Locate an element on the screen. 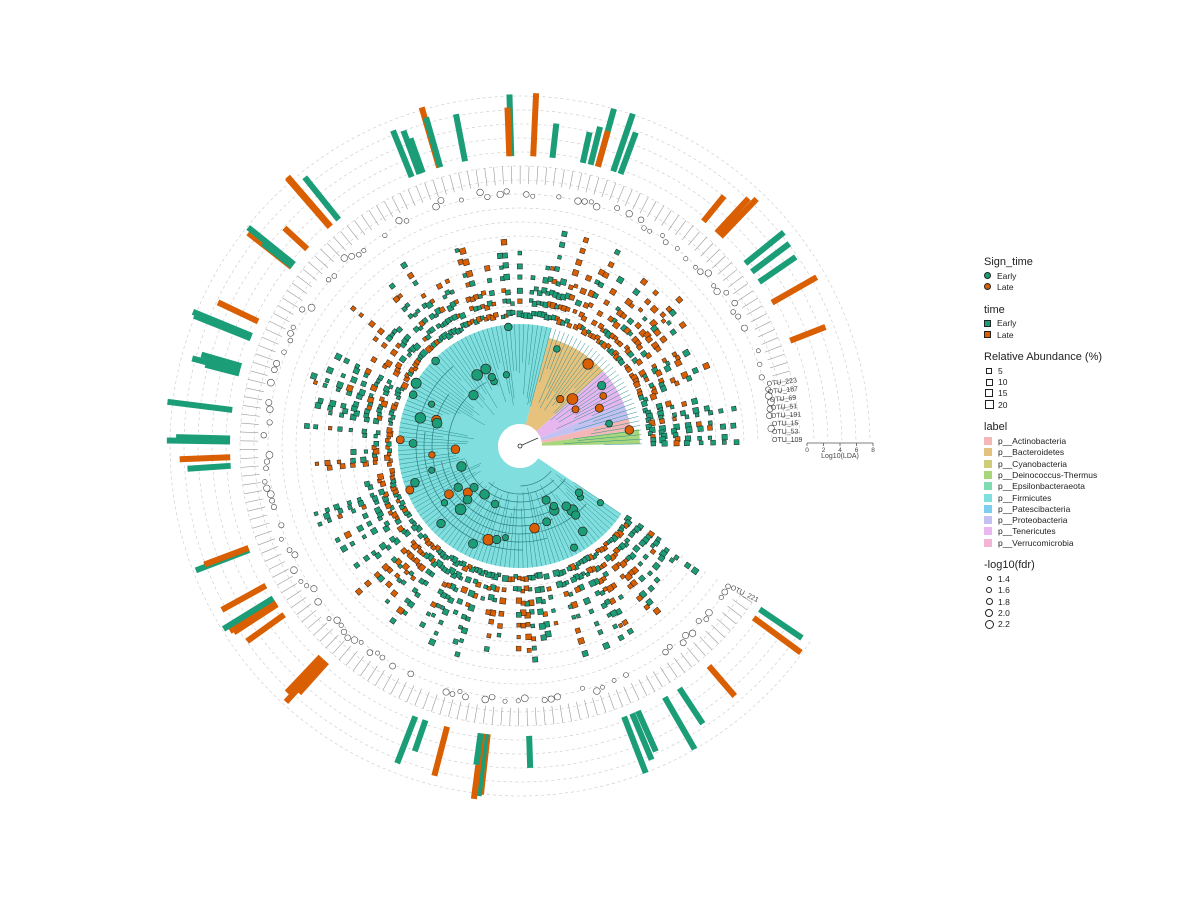 The image size is (1200, 900). phylum-swatch is located at coordinates (988, 531).